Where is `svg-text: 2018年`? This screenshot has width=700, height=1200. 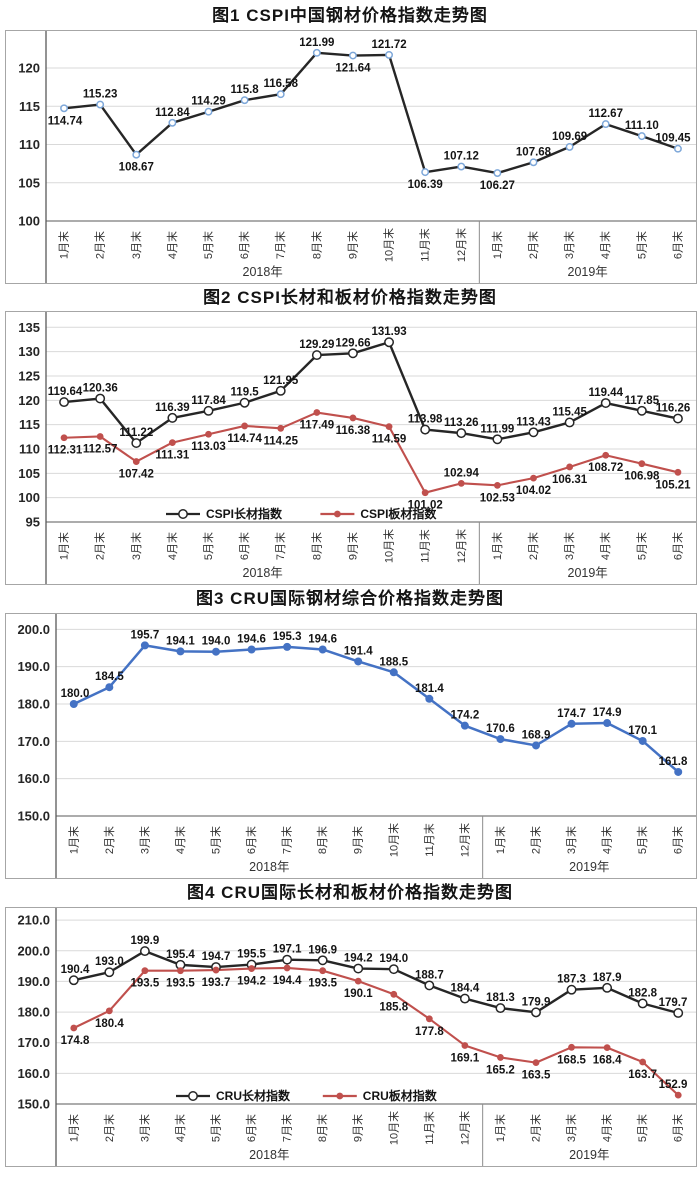 svg-text: 2018年 is located at coordinates (269, 1155).